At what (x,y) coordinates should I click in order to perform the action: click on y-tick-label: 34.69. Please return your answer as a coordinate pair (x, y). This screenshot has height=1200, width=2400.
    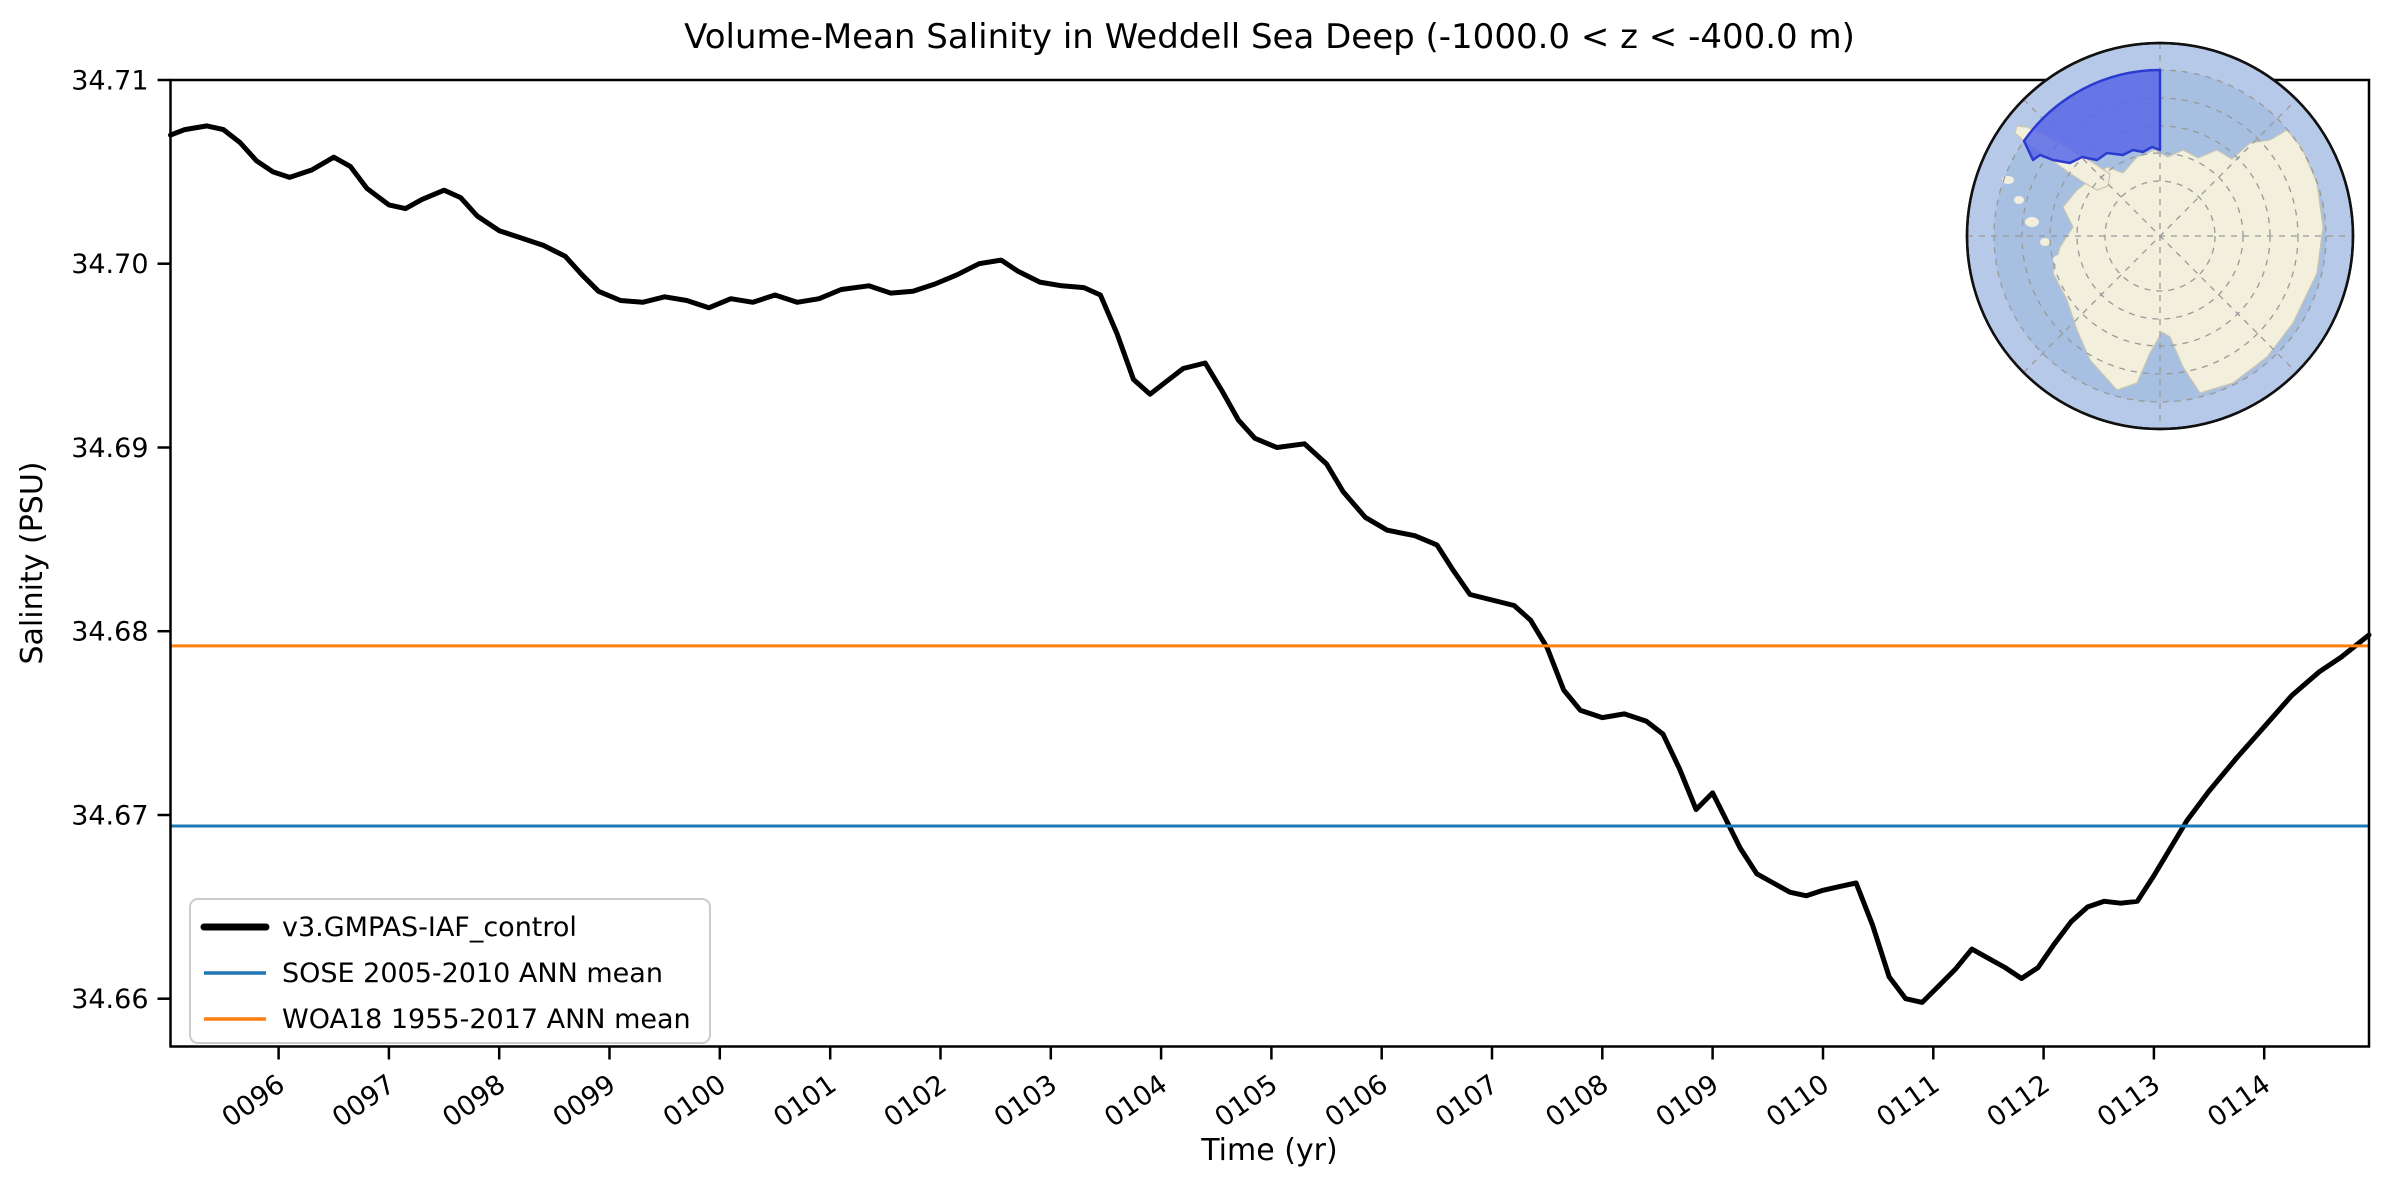
    Looking at the image, I should click on (109, 448).